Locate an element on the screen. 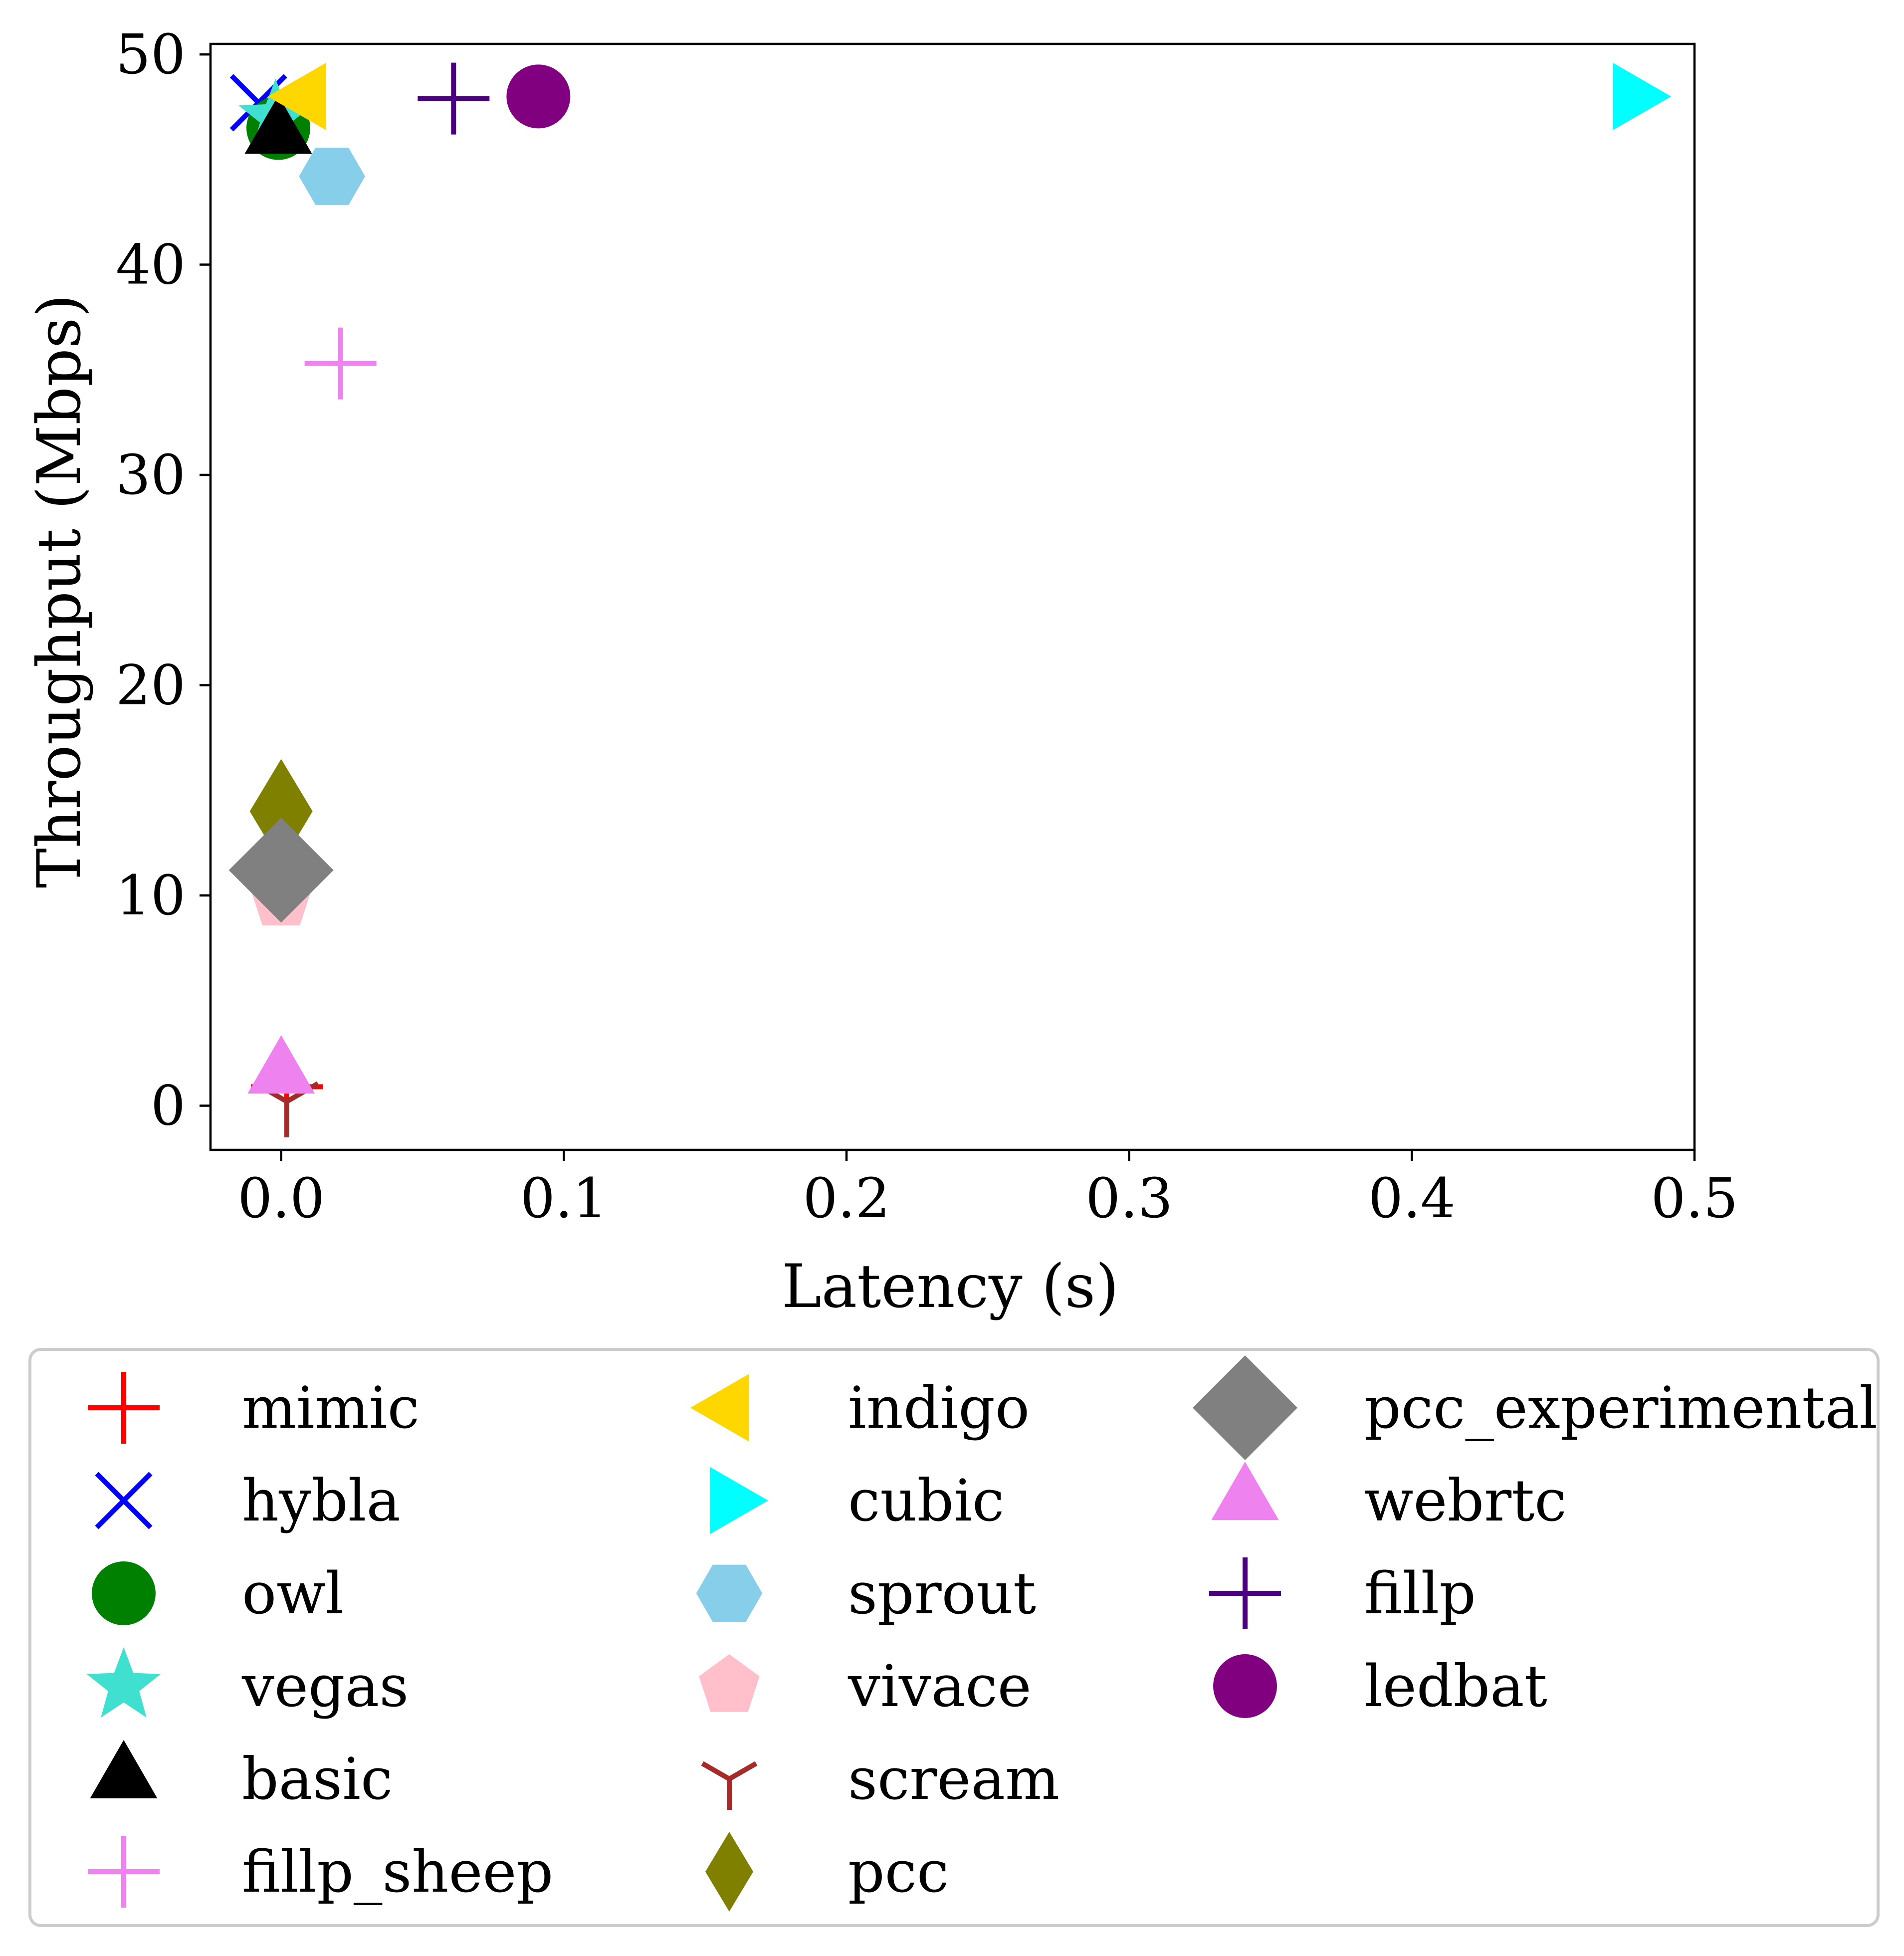 This screenshot has height=1956, width=1904. legend-item-webrtc: webrtc is located at coordinates (1389, 1498).